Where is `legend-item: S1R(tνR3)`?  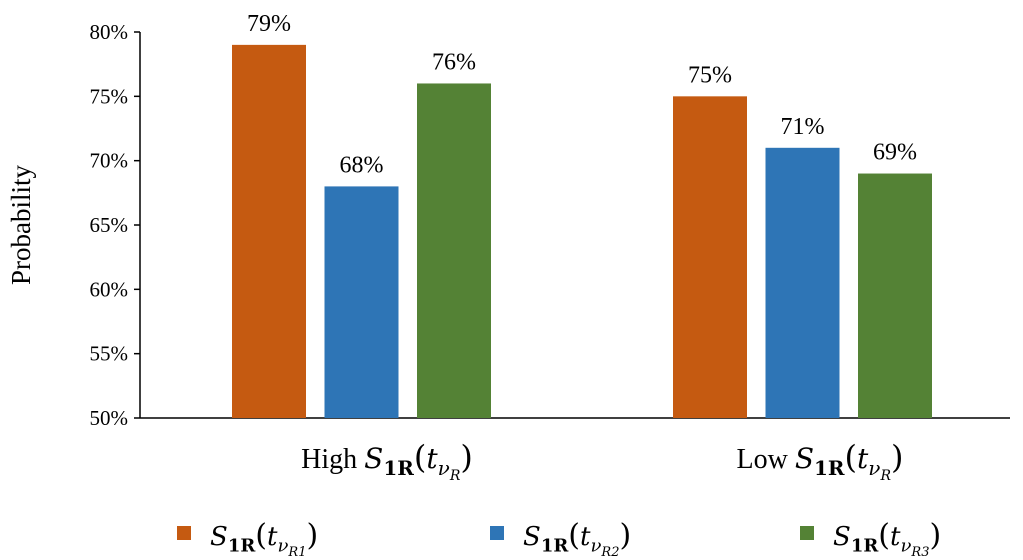
legend-item: S1R(tνR3) is located at coordinates (870, 539).